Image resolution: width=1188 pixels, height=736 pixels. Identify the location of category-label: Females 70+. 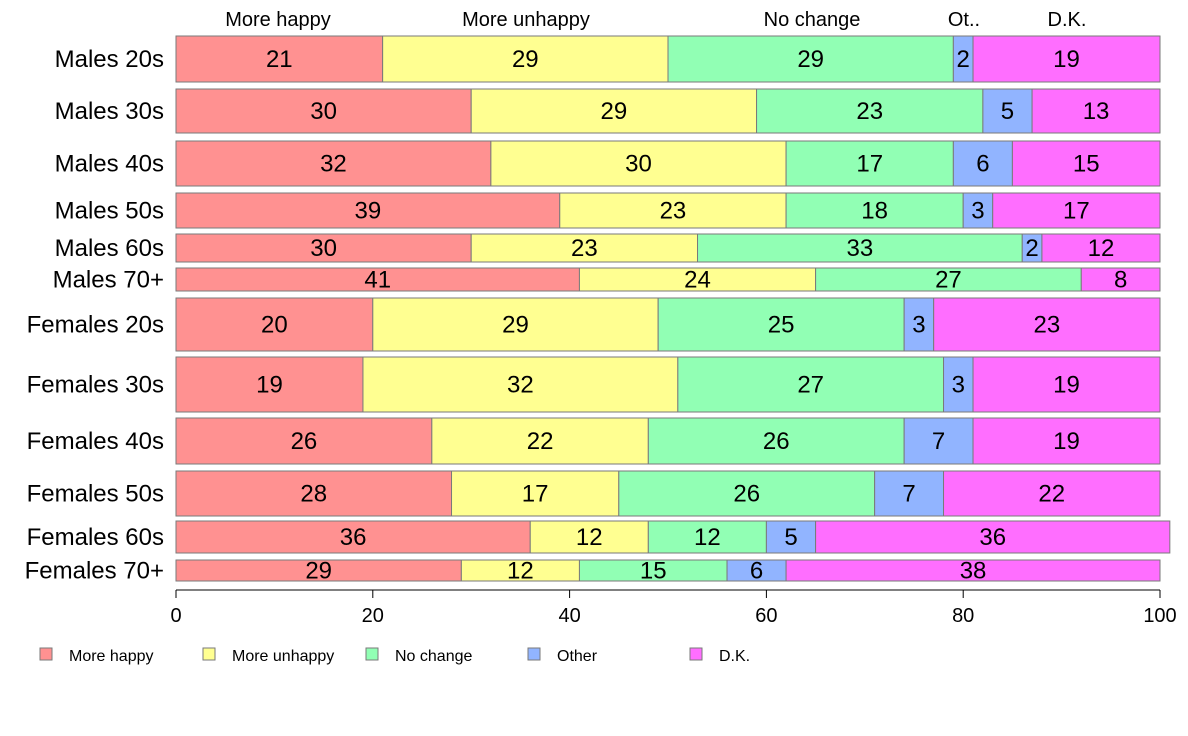
(94, 571).